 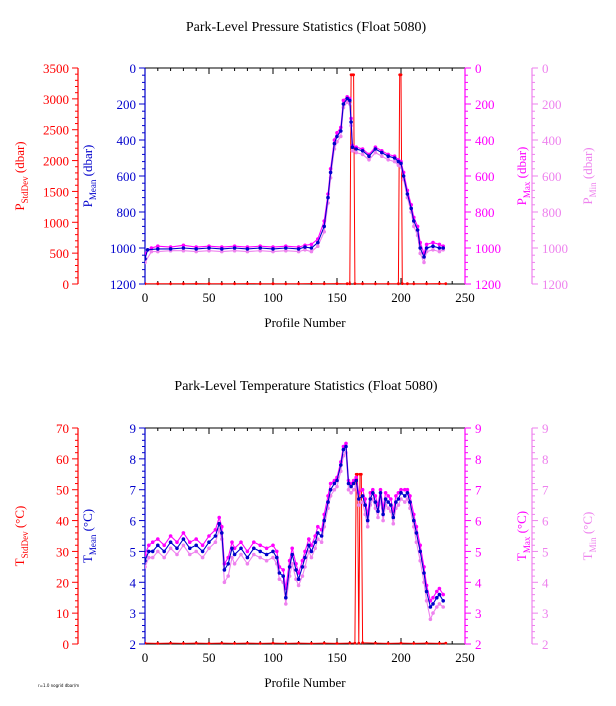 I want to click on pressure-x-tick-label: 100, so click(x=273, y=297).